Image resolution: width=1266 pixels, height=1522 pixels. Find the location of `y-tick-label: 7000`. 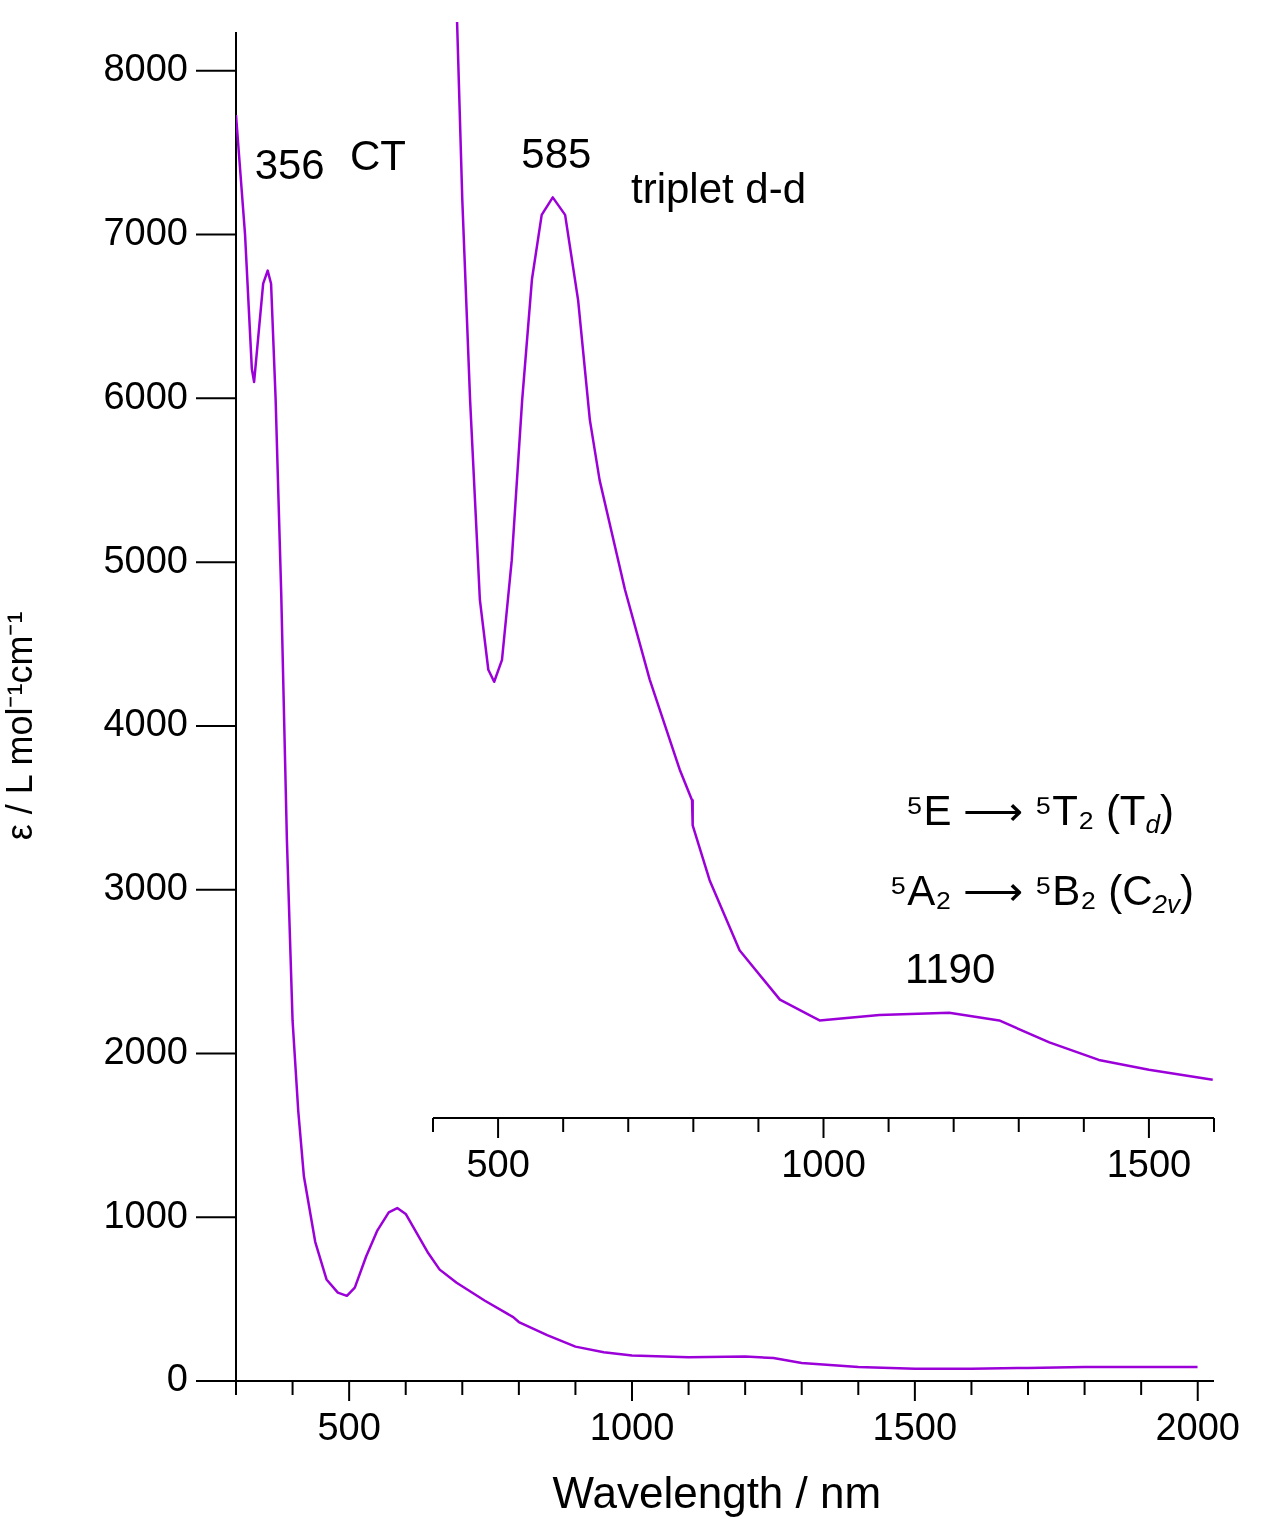

y-tick-label: 7000 is located at coordinates (145, 232).